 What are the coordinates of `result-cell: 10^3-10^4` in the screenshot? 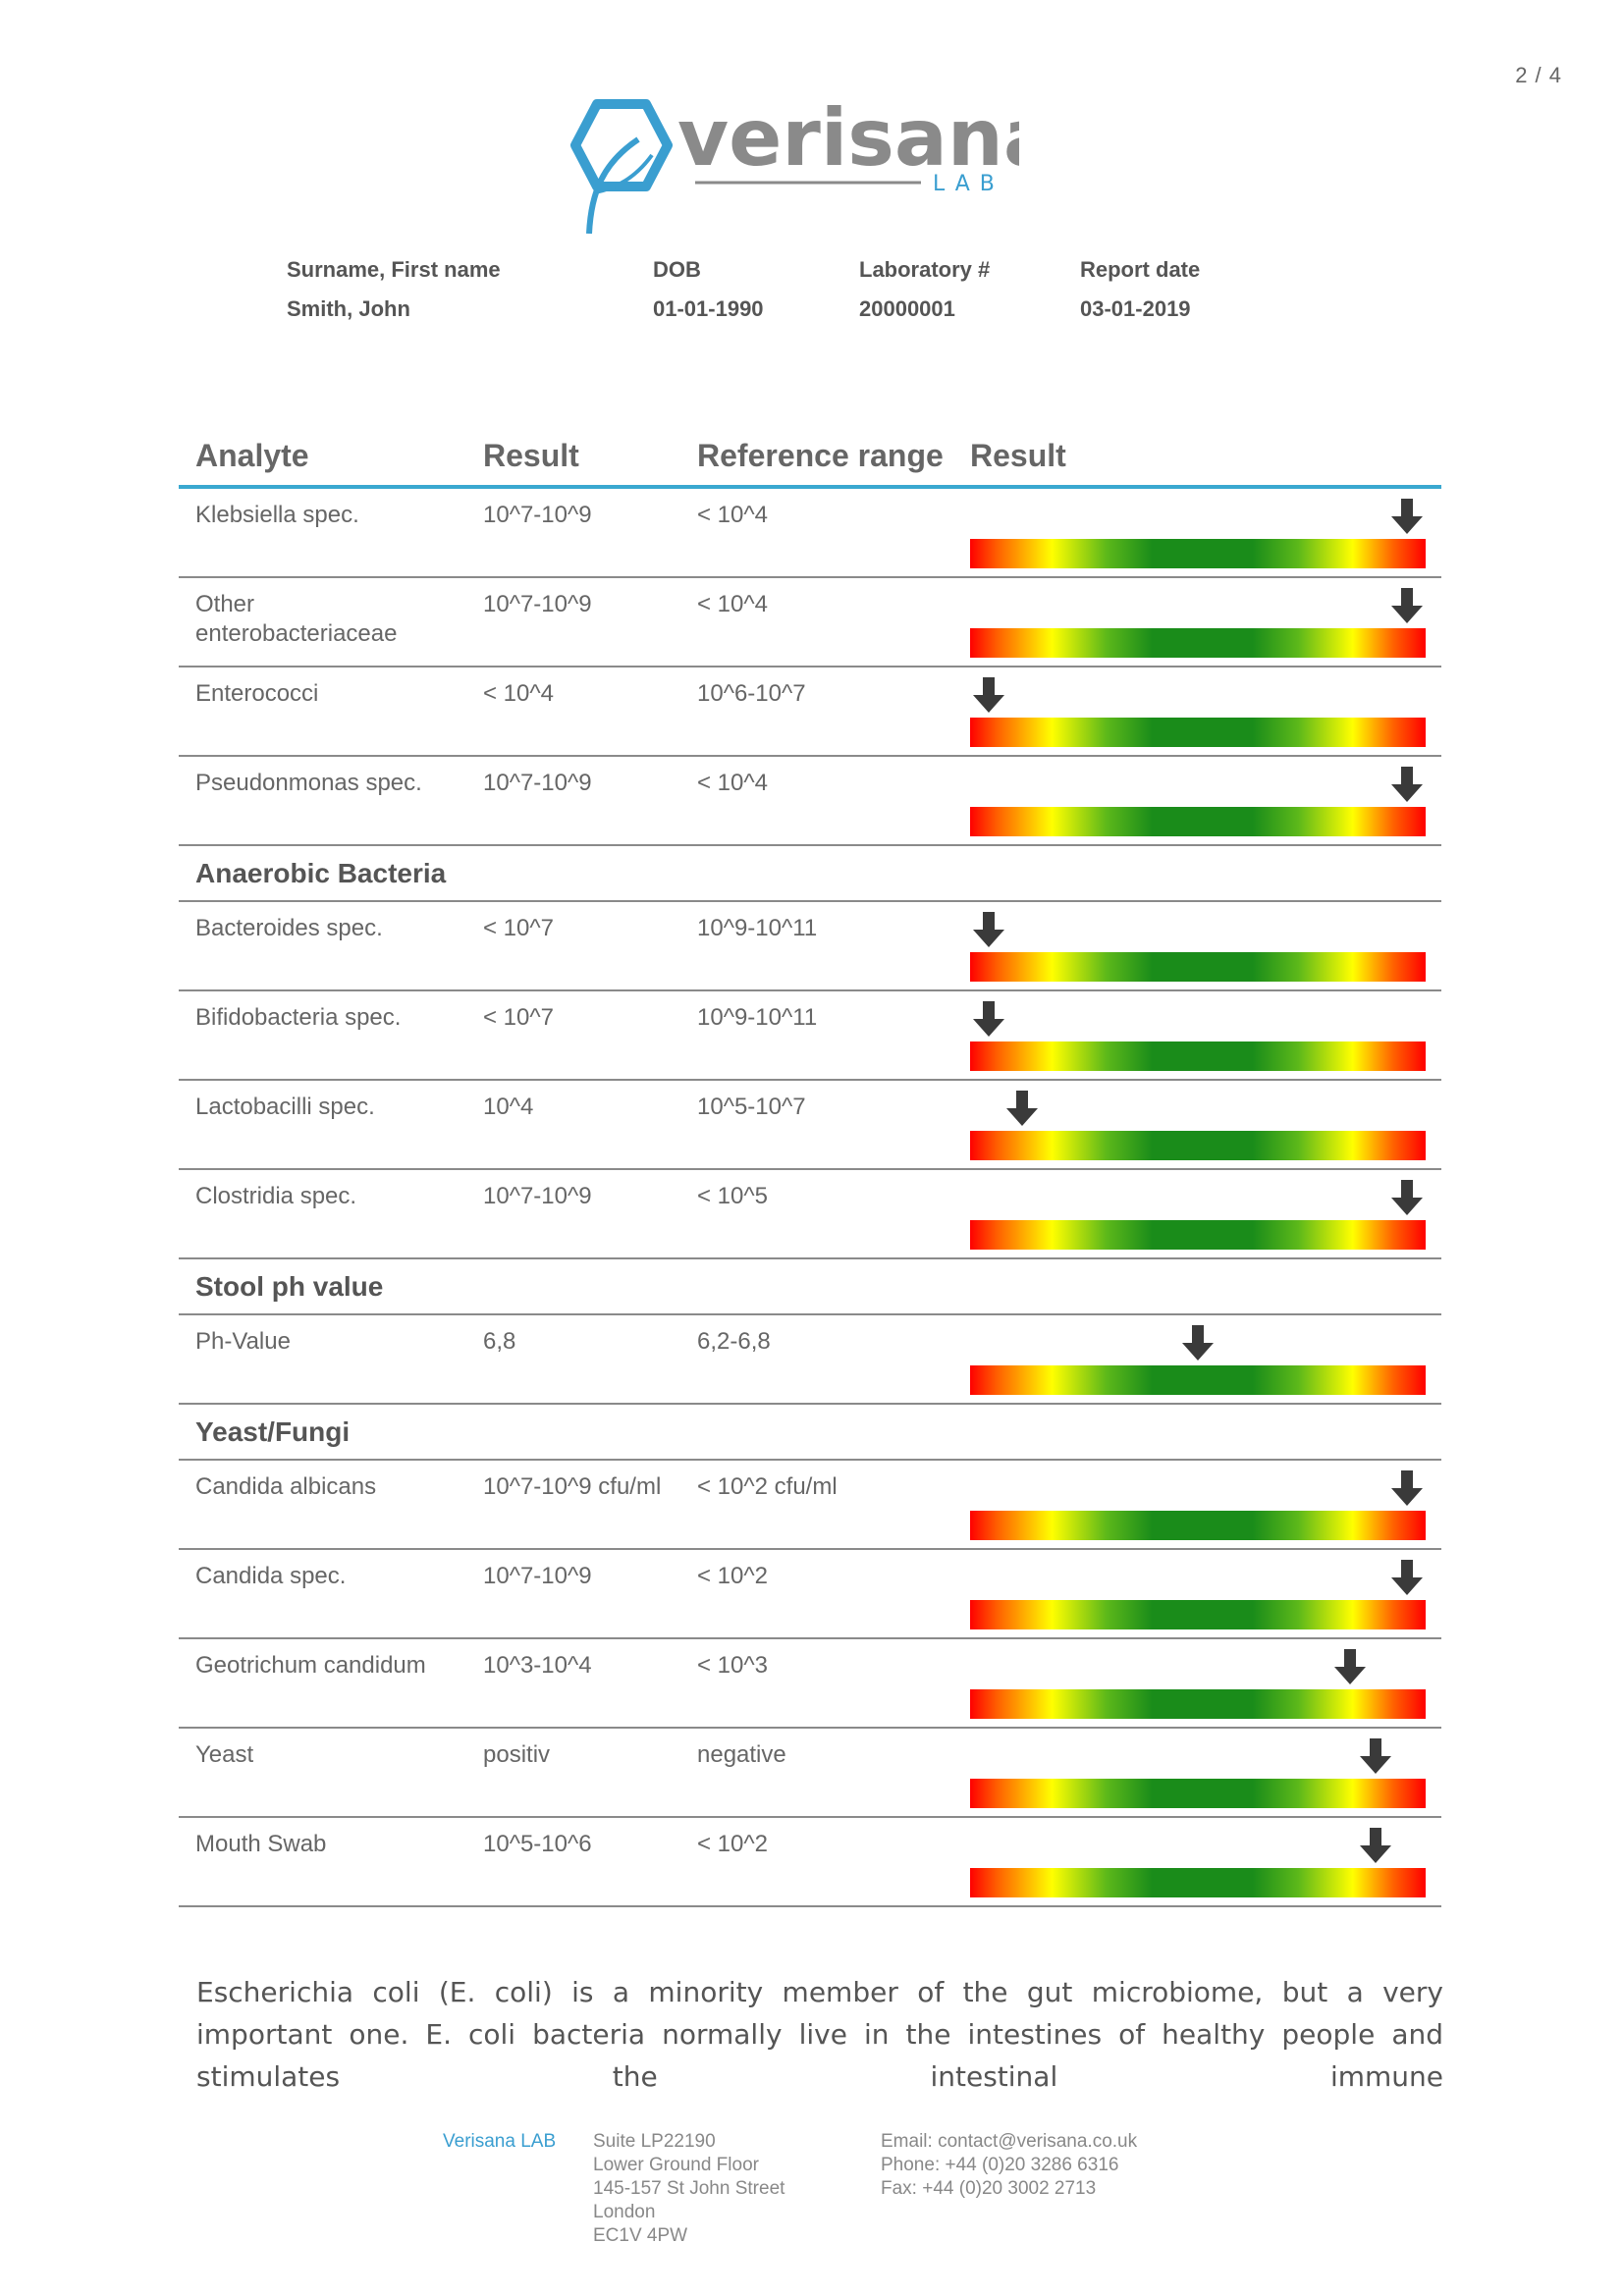 It's located at (538, 1665).